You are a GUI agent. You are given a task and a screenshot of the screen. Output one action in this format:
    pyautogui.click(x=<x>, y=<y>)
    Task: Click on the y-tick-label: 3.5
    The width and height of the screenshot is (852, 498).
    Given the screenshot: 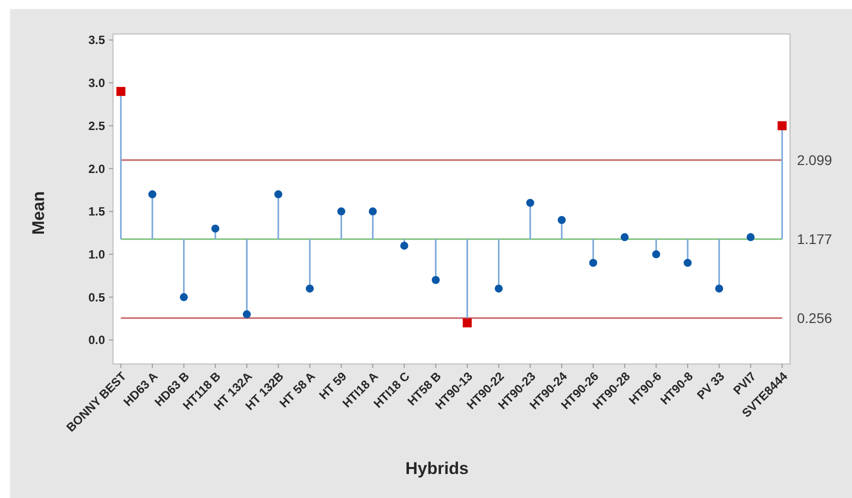 What is the action you would take?
    pyautogui.click(x=97, y=40)
    